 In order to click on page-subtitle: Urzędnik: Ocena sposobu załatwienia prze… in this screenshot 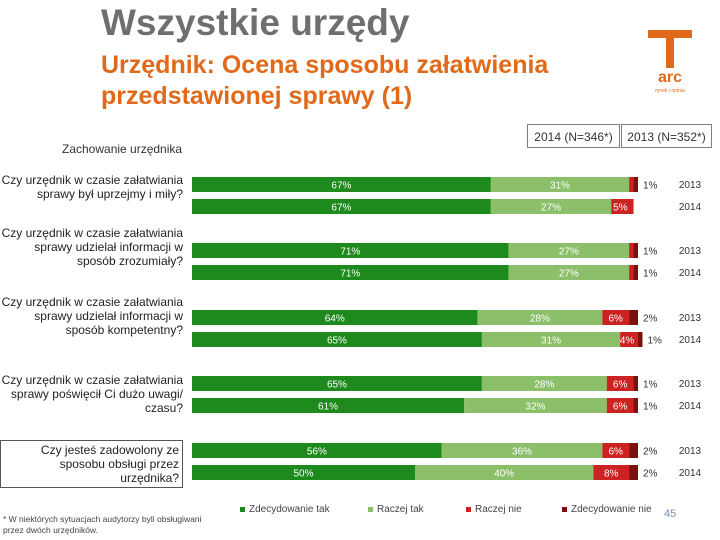, I will do `click(325, 80)`.